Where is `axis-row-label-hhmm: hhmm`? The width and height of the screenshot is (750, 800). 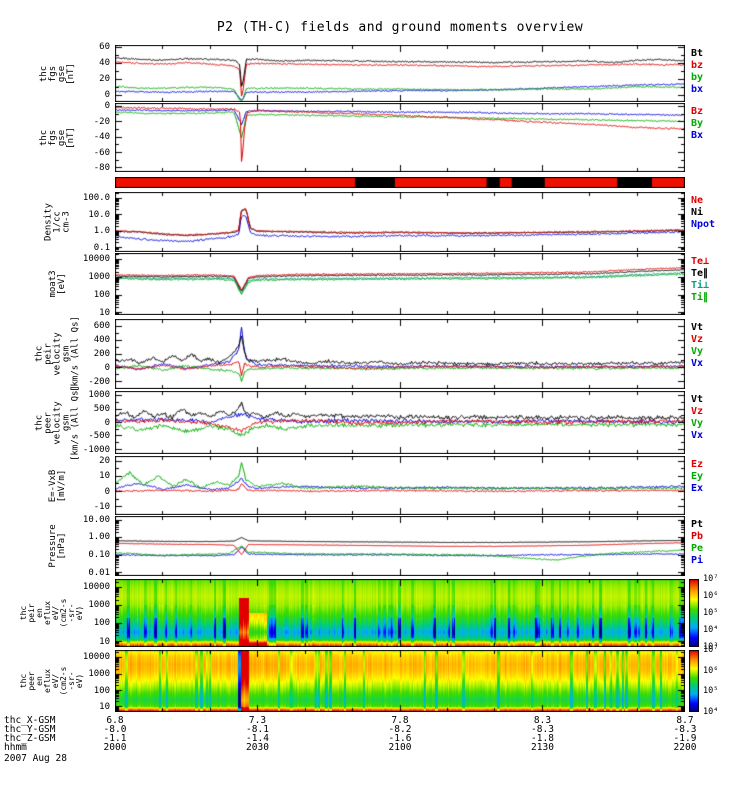 axis-row-label-hhmm: hhmm is located at coordinates (15, 747).